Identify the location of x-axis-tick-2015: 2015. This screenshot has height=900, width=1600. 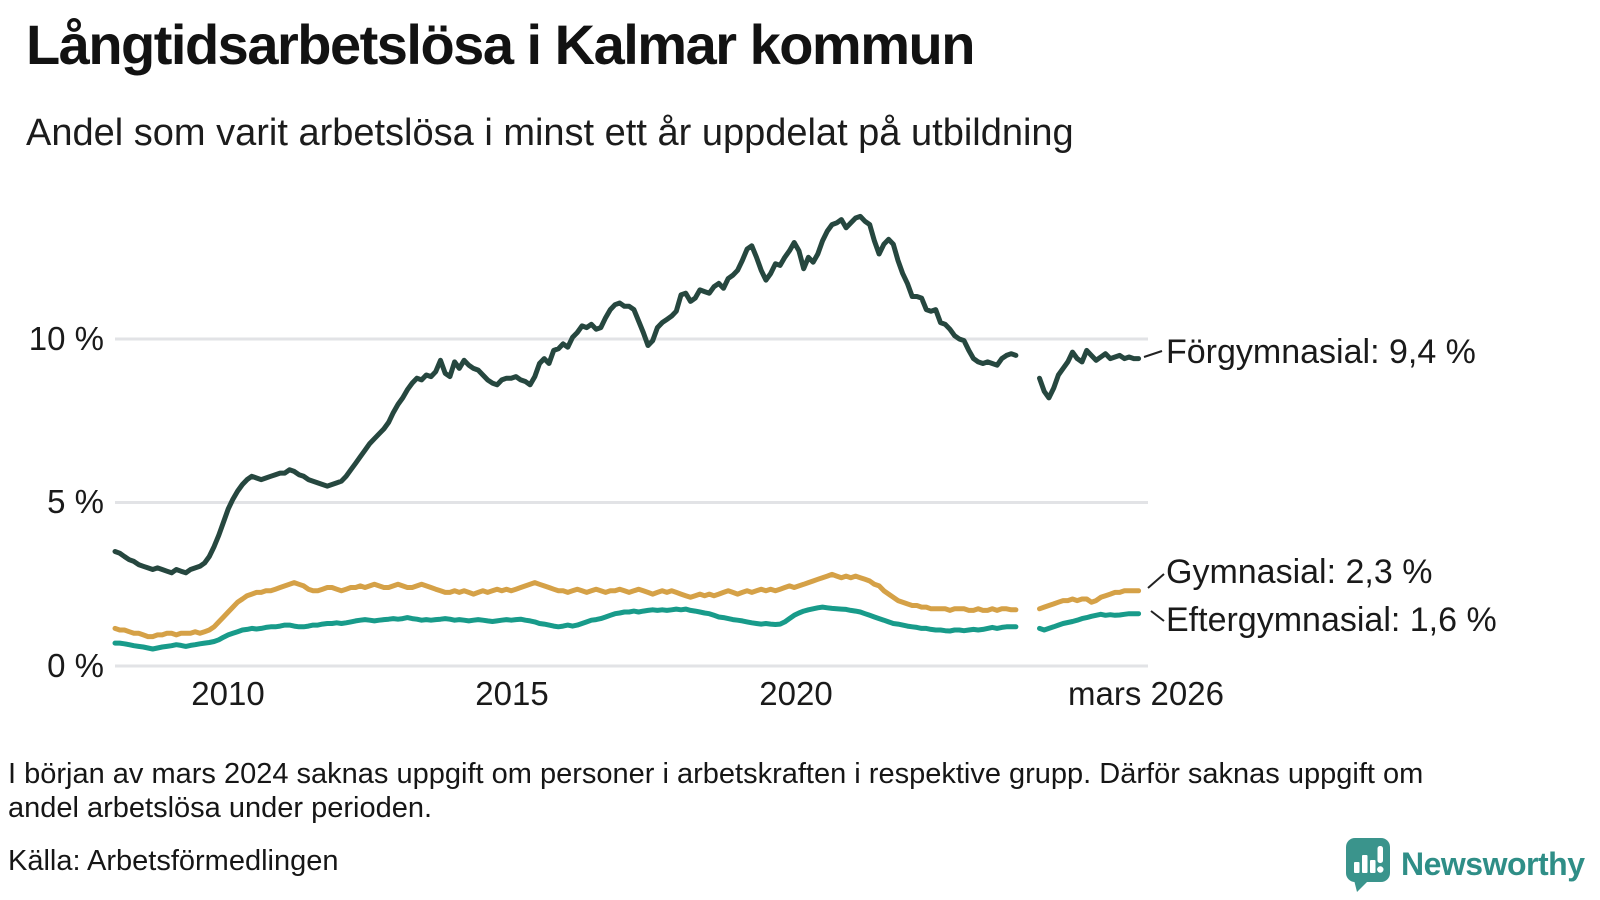
(512, 693).